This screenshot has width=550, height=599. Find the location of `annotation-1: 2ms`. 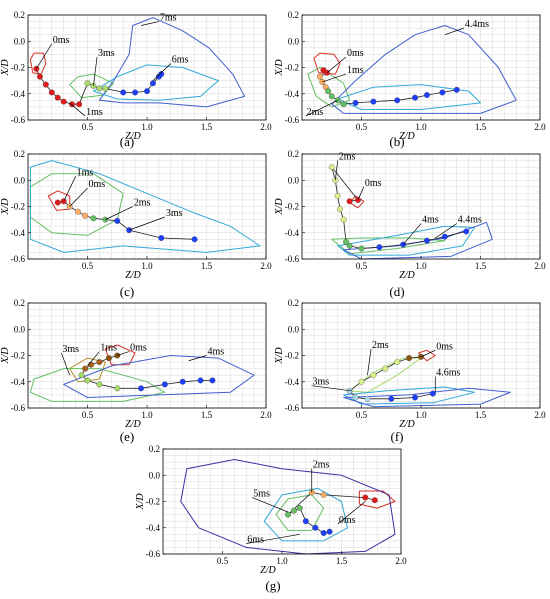

annotation-1: 2ms is located at coordinates (378, 358).